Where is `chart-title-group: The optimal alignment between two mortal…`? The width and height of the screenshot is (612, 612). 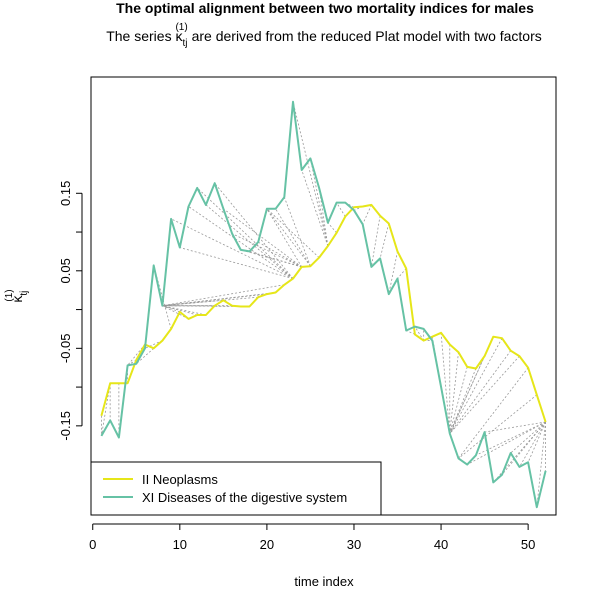 chart-title-group: The optimal alignment between two mortal… is located at coordinates (324, 24).